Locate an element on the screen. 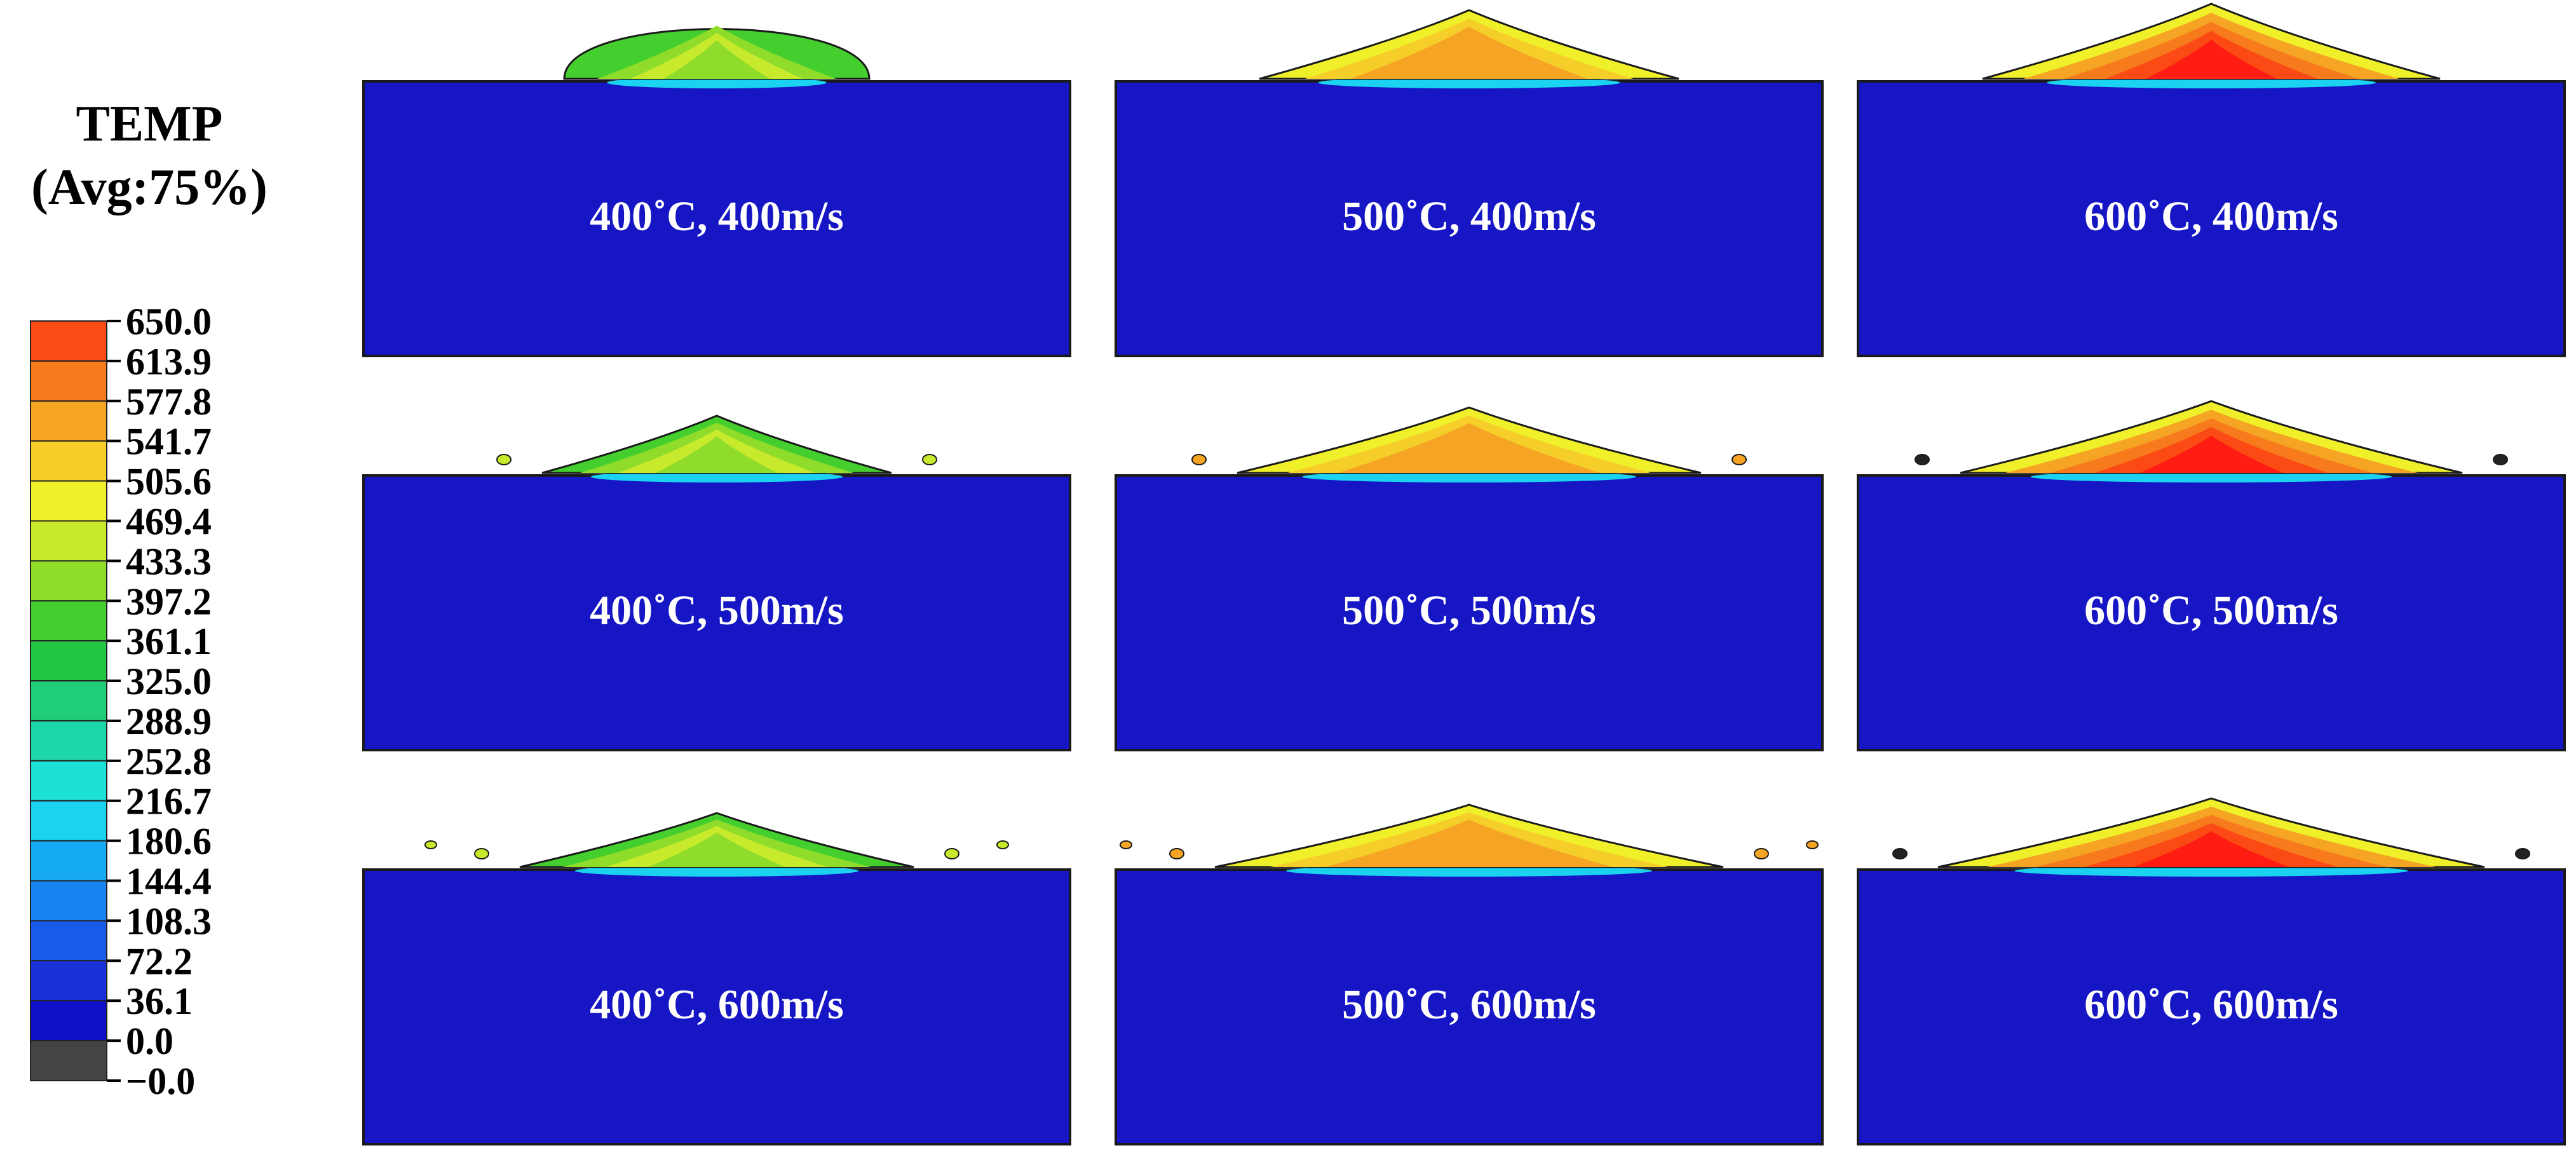  panel-condition-label: 400˚C, 500m/s is located at coordinates (717, 610).